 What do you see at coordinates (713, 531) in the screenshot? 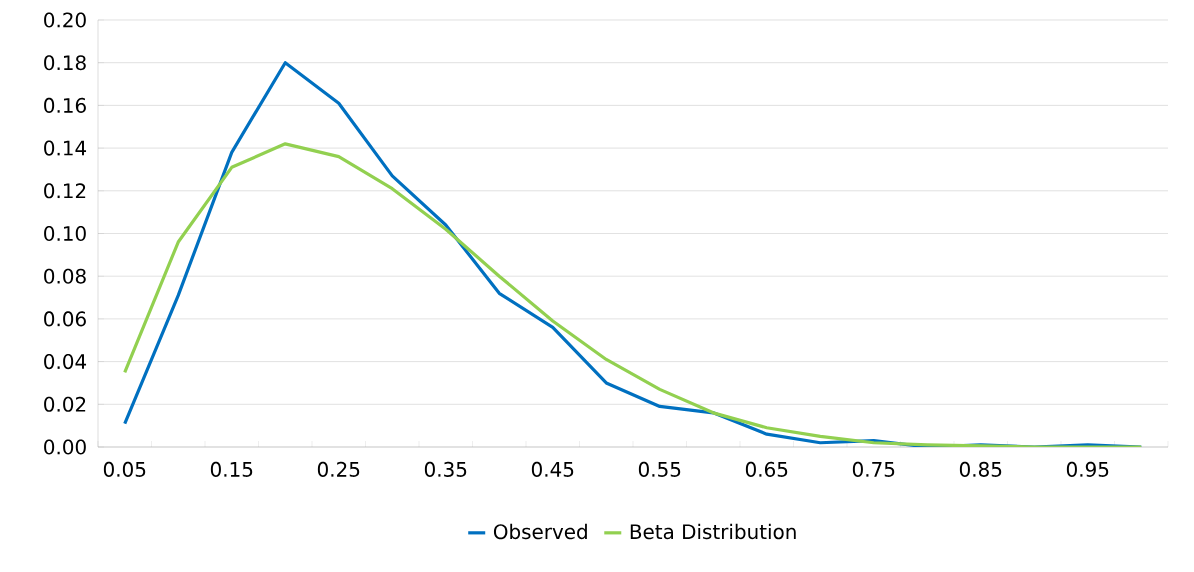
I see `legend-label: Beta Distribution` at bounding box center [713, 531].